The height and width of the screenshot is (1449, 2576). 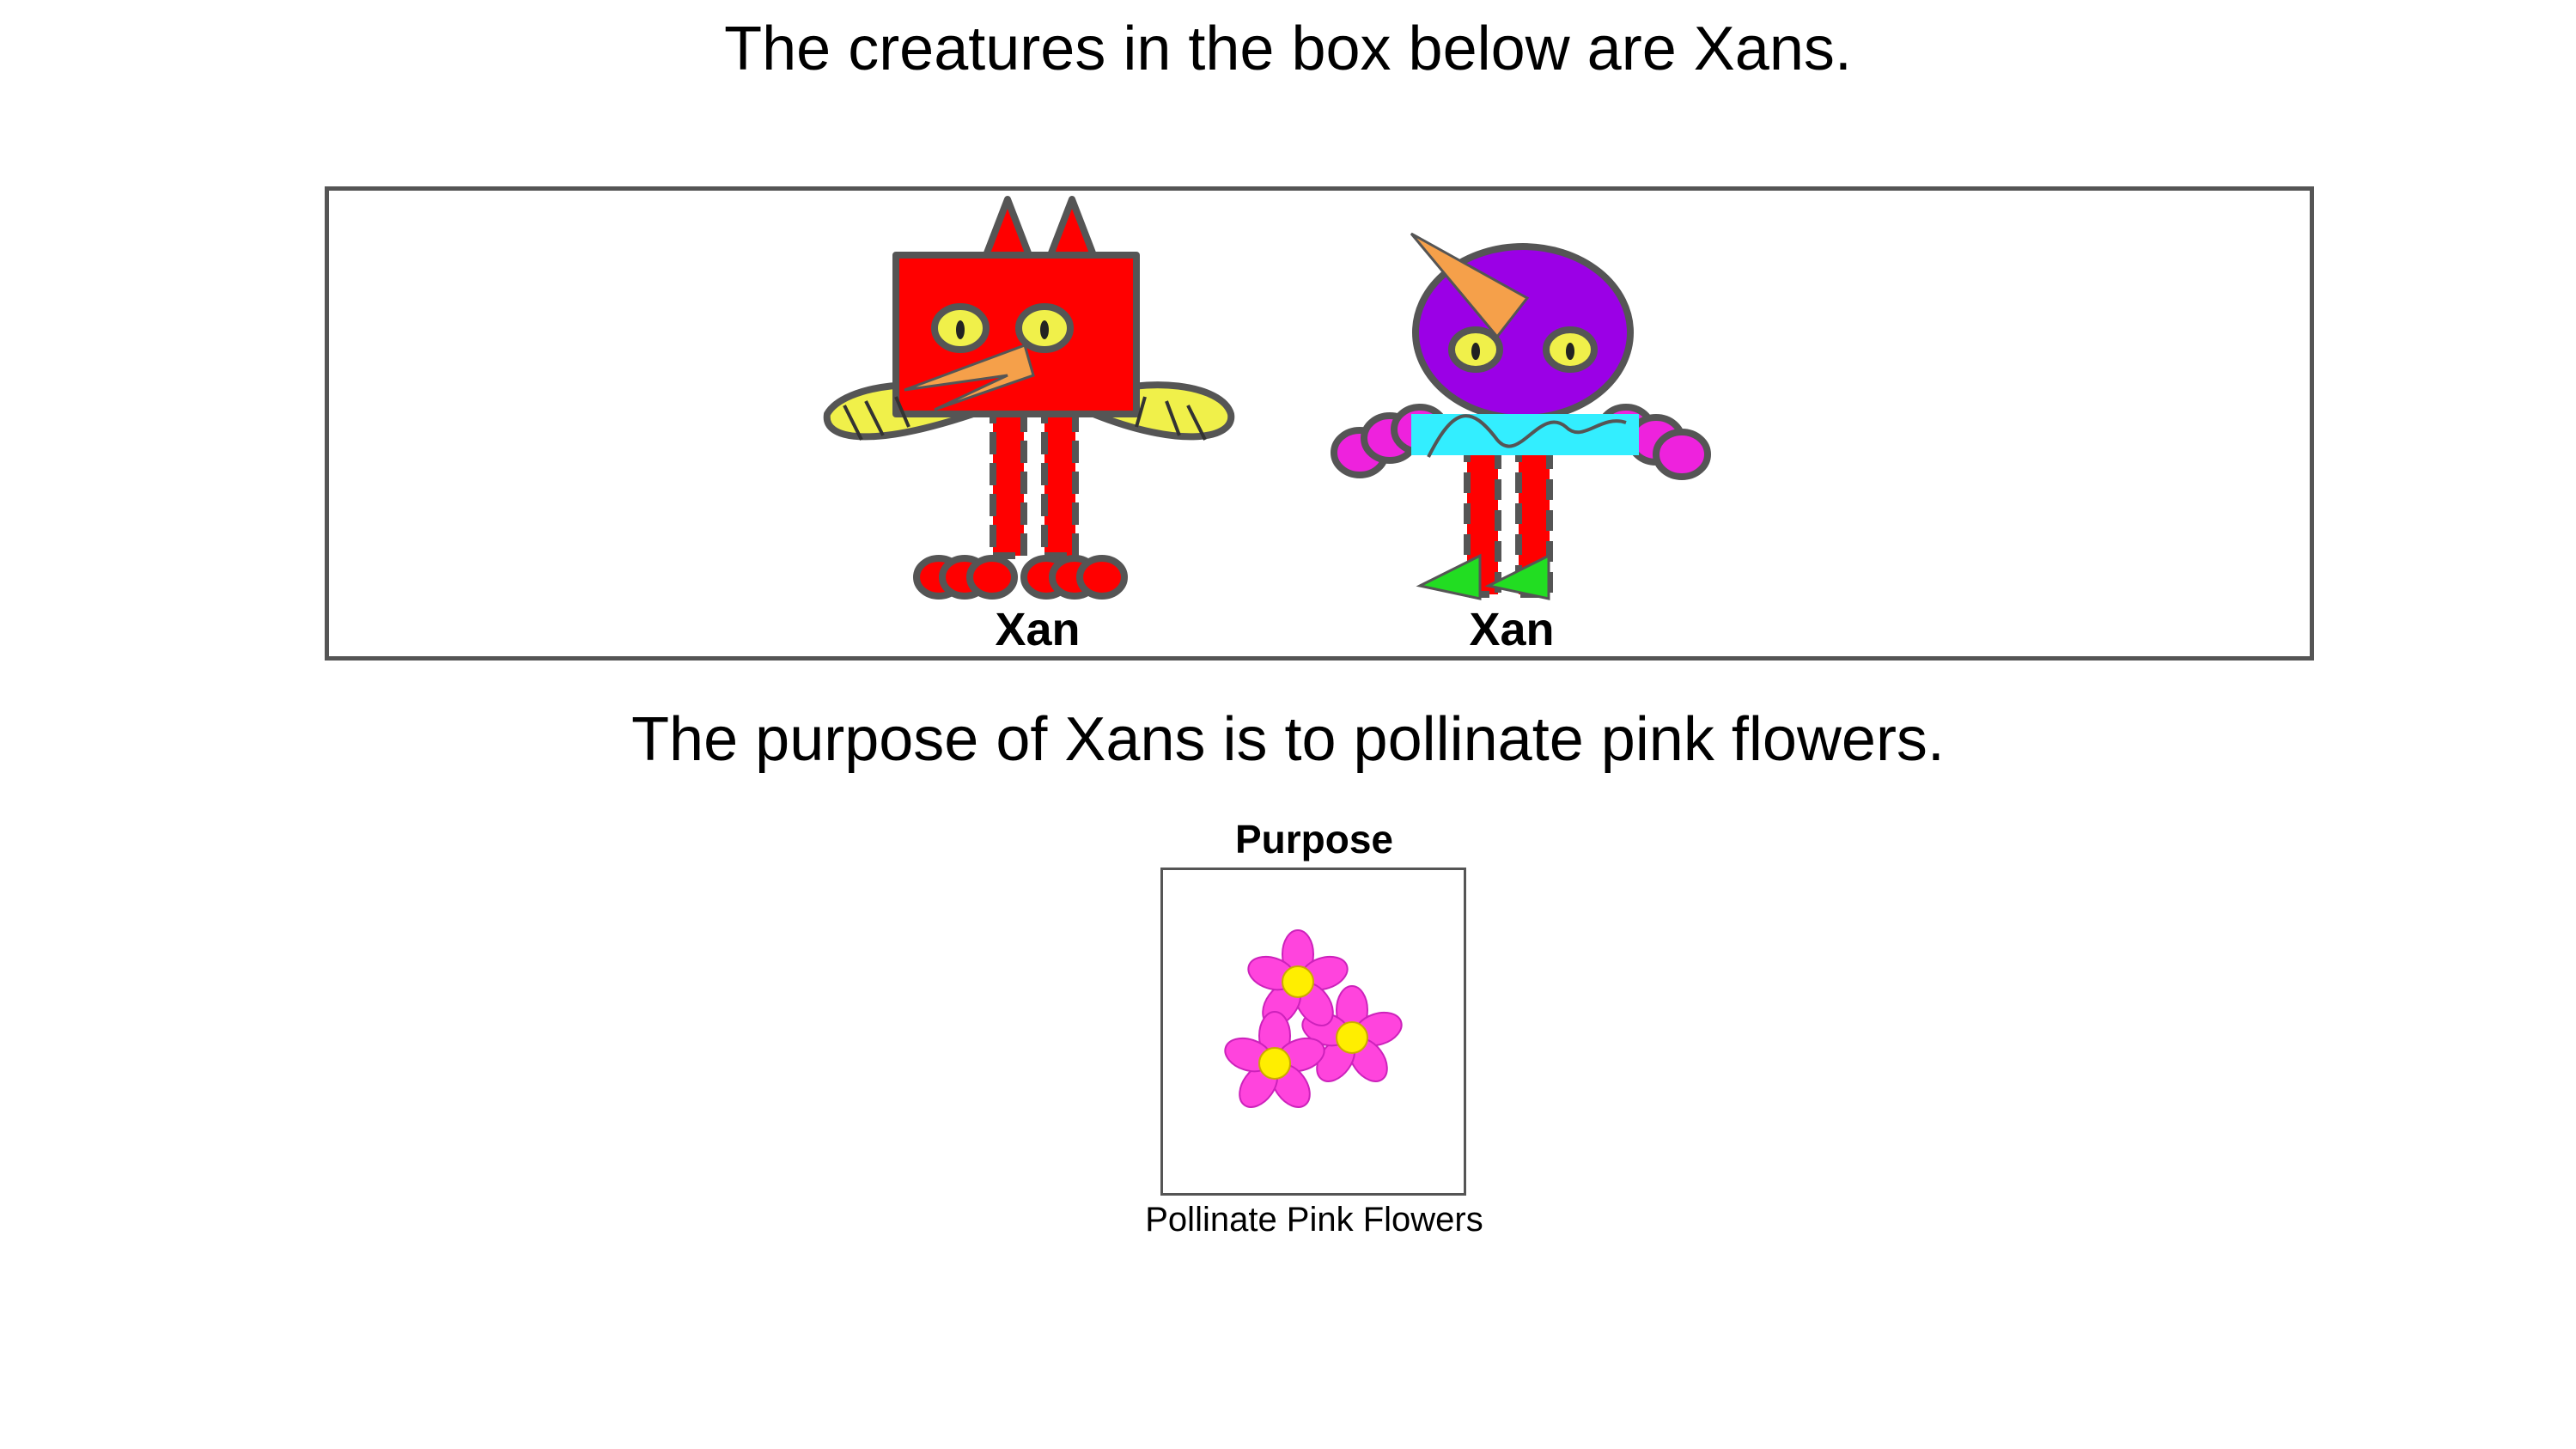 What do you see at coordinates (1314, 1220) in the screenshot?
I see `purpose-caption: Pollinate Pink Flowers` at bounding box center [1314, 1220].